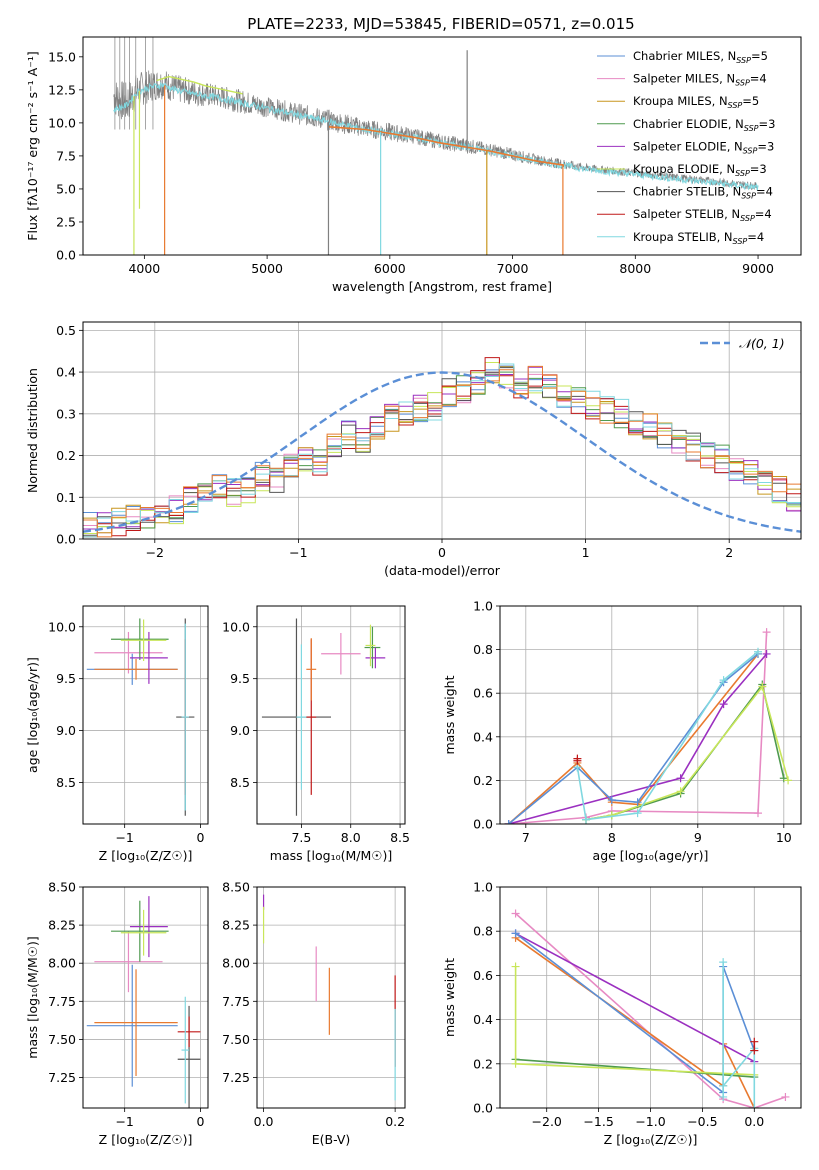  What do you see at coordinates (155, 552) in the screenshot?
I see `x-tick-label: −2` at bounding box center [155, 552].